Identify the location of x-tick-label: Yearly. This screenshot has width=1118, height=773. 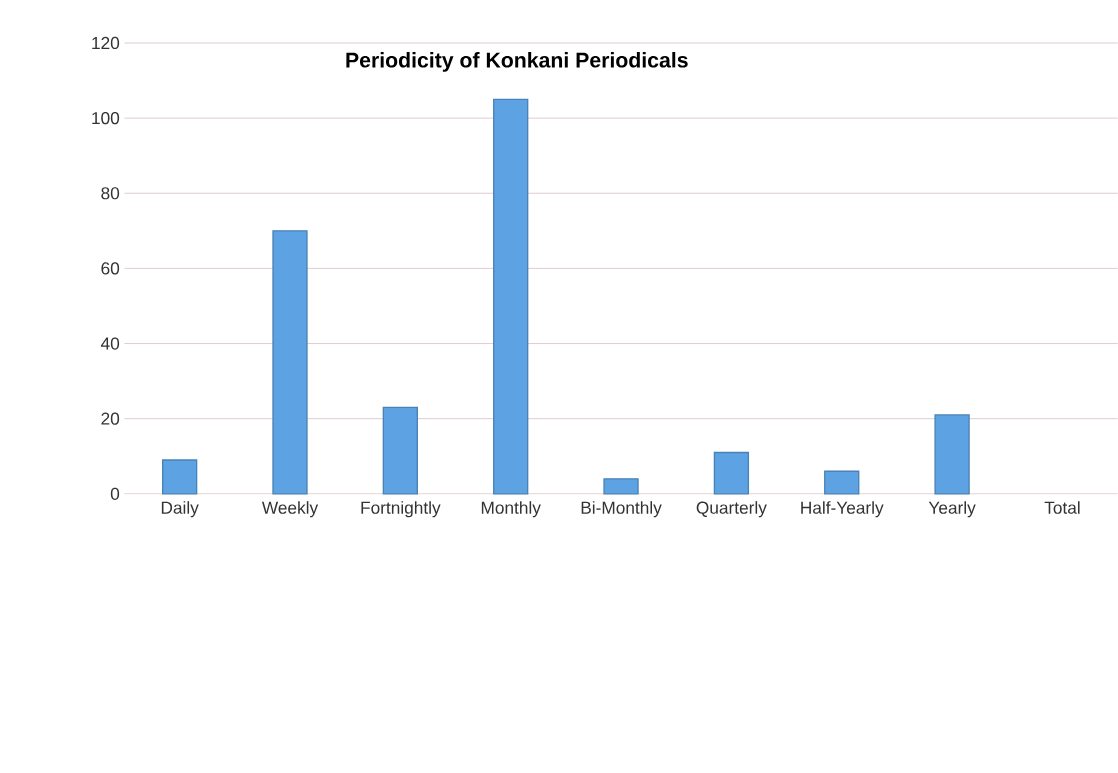
(952, 509).